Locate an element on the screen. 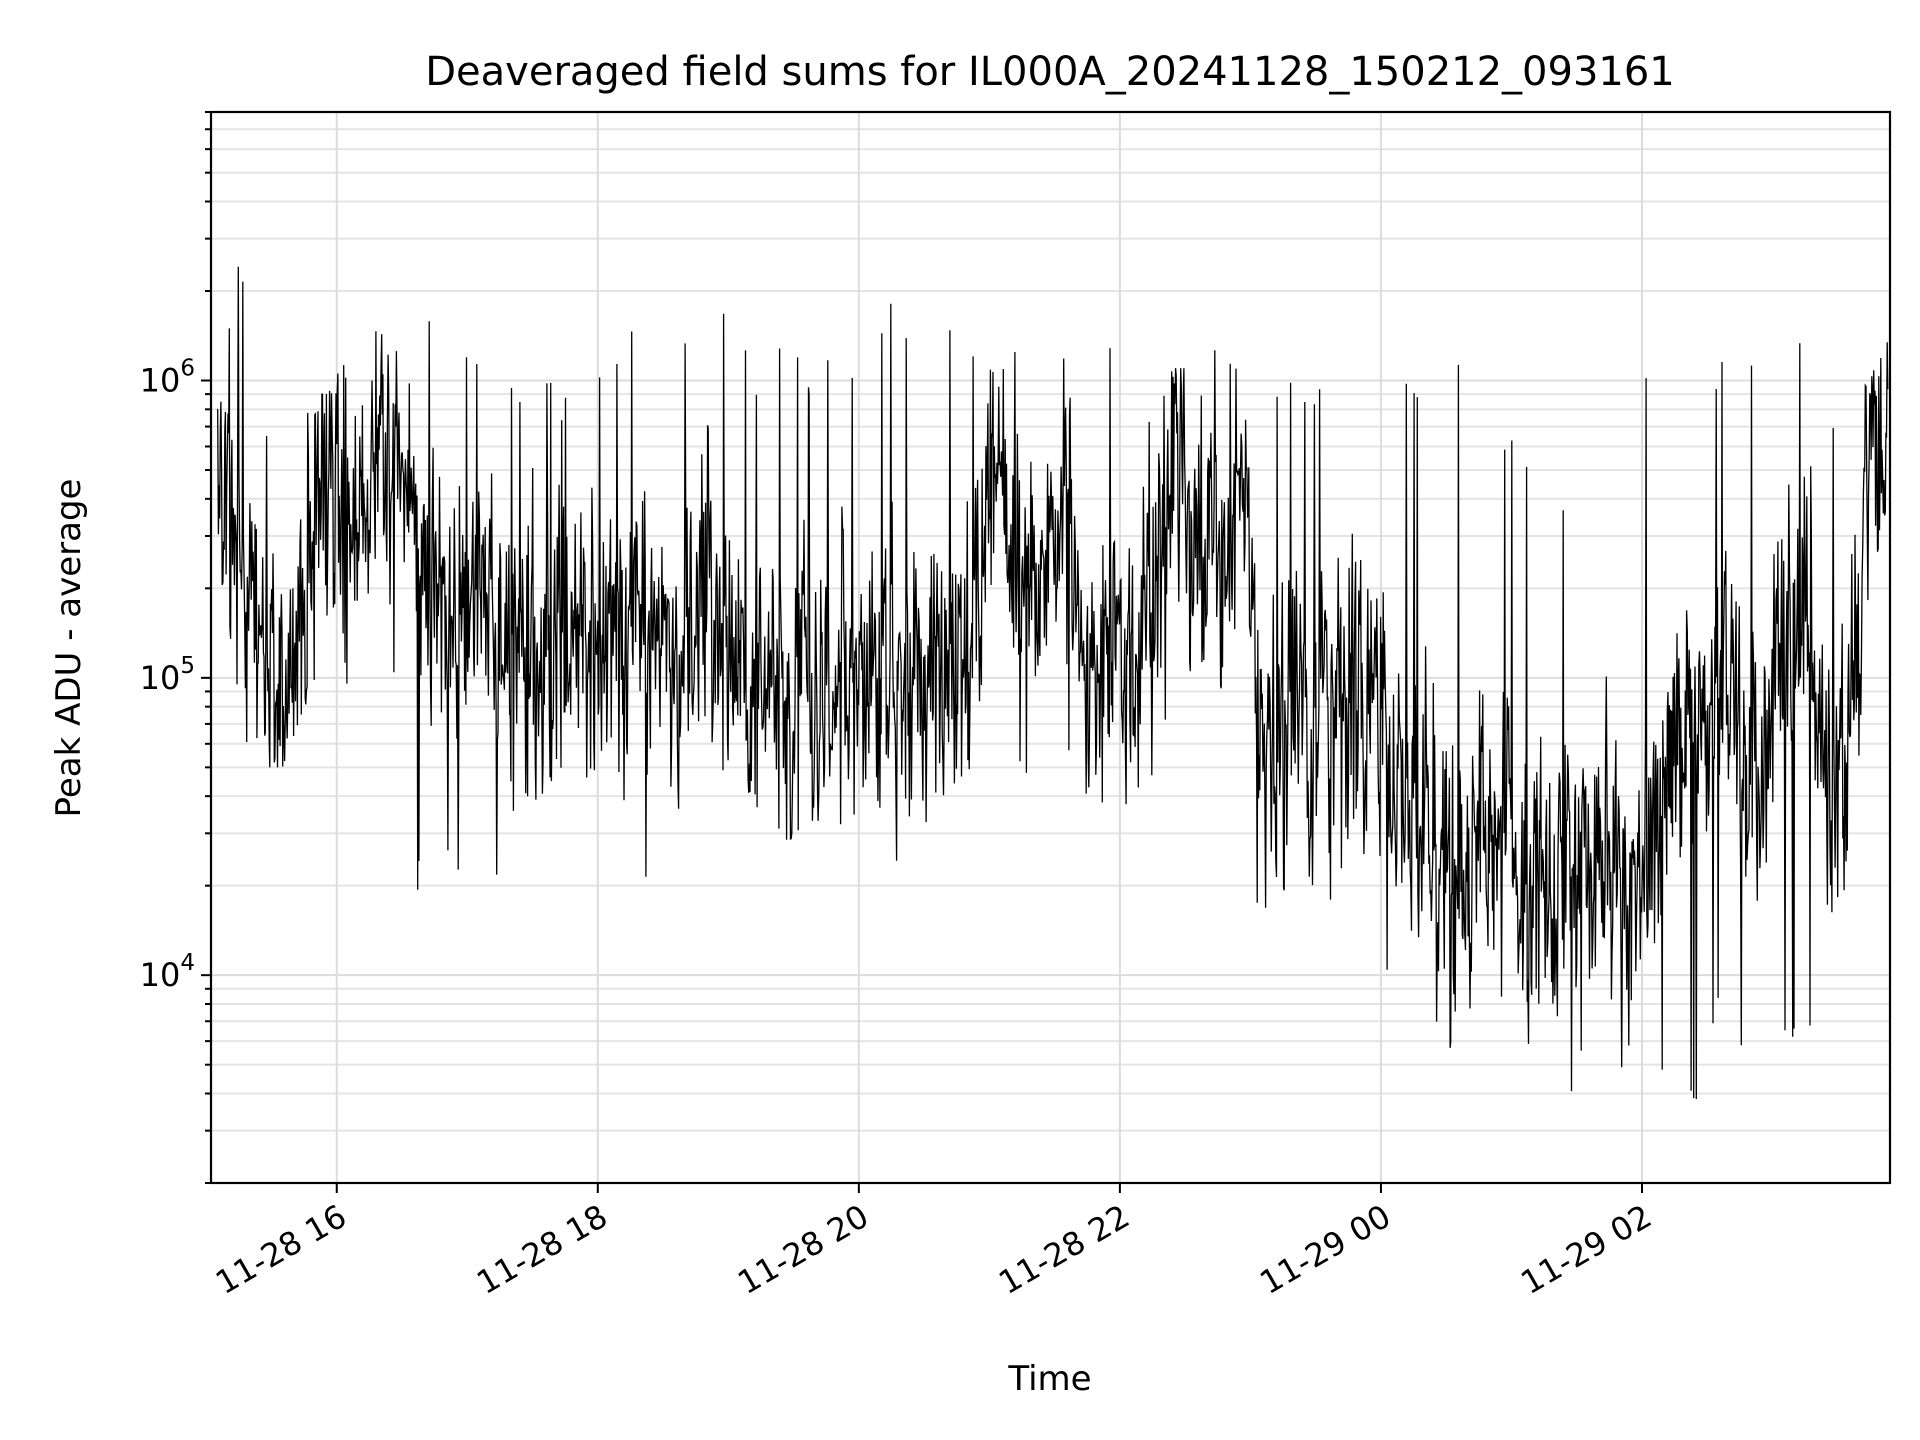 Image resolution: width=1920 pixels, height=1440 pixels. y-tick-exponent: 4 is located at coordinates (187, 963).